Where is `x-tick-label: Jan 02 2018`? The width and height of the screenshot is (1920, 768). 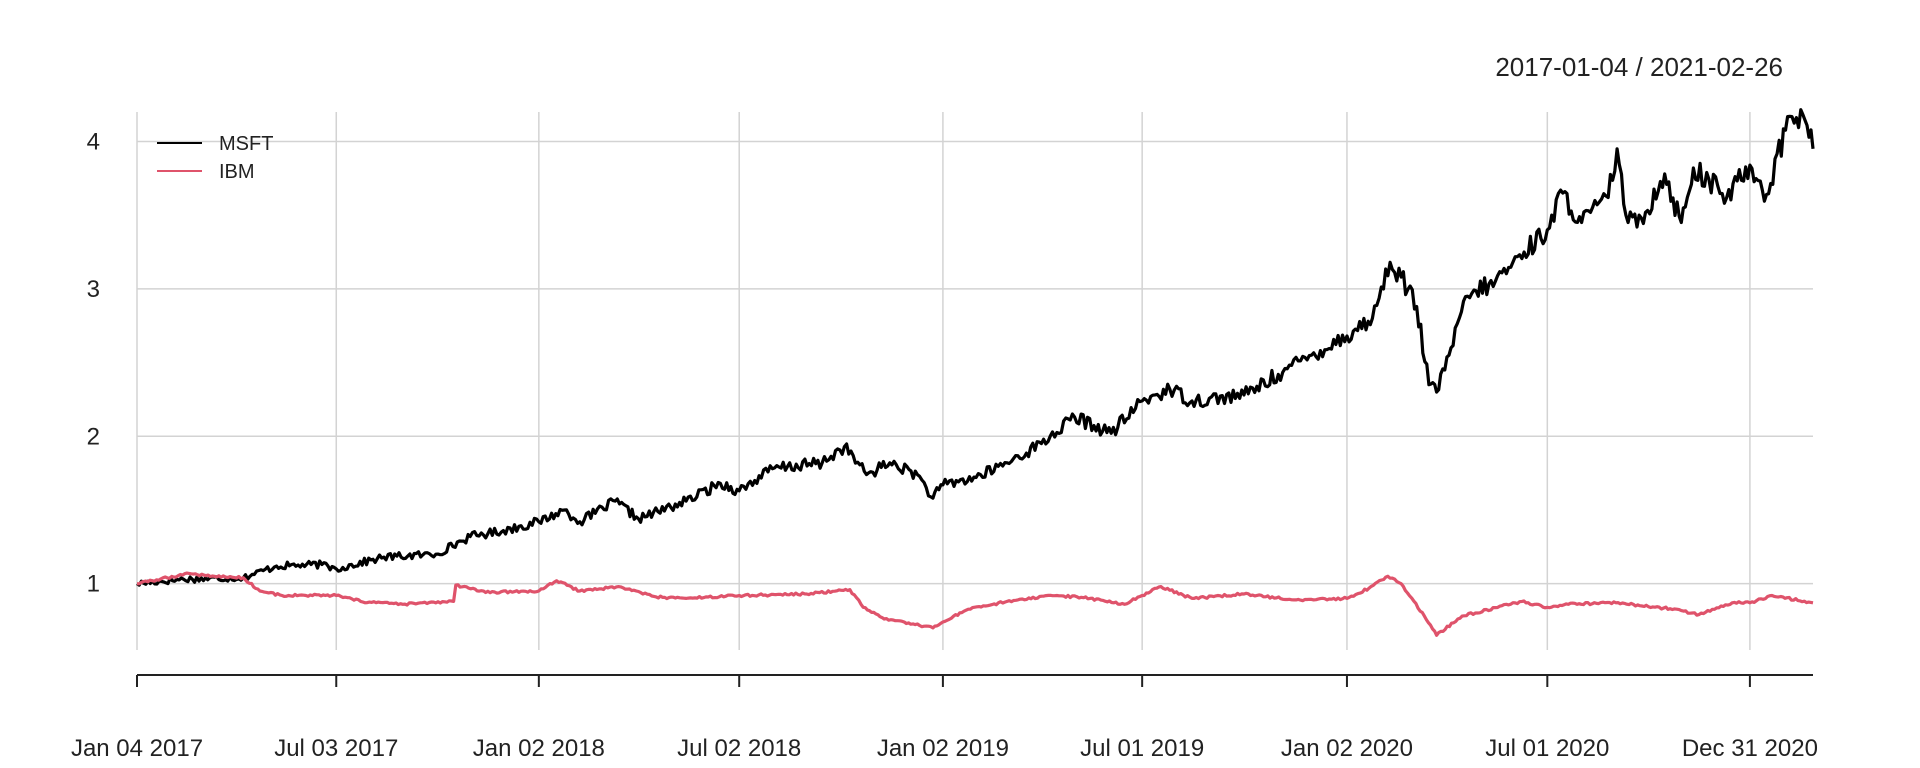
x-tick-label: Jan 02 2018 is located at coordinates (539, 748).